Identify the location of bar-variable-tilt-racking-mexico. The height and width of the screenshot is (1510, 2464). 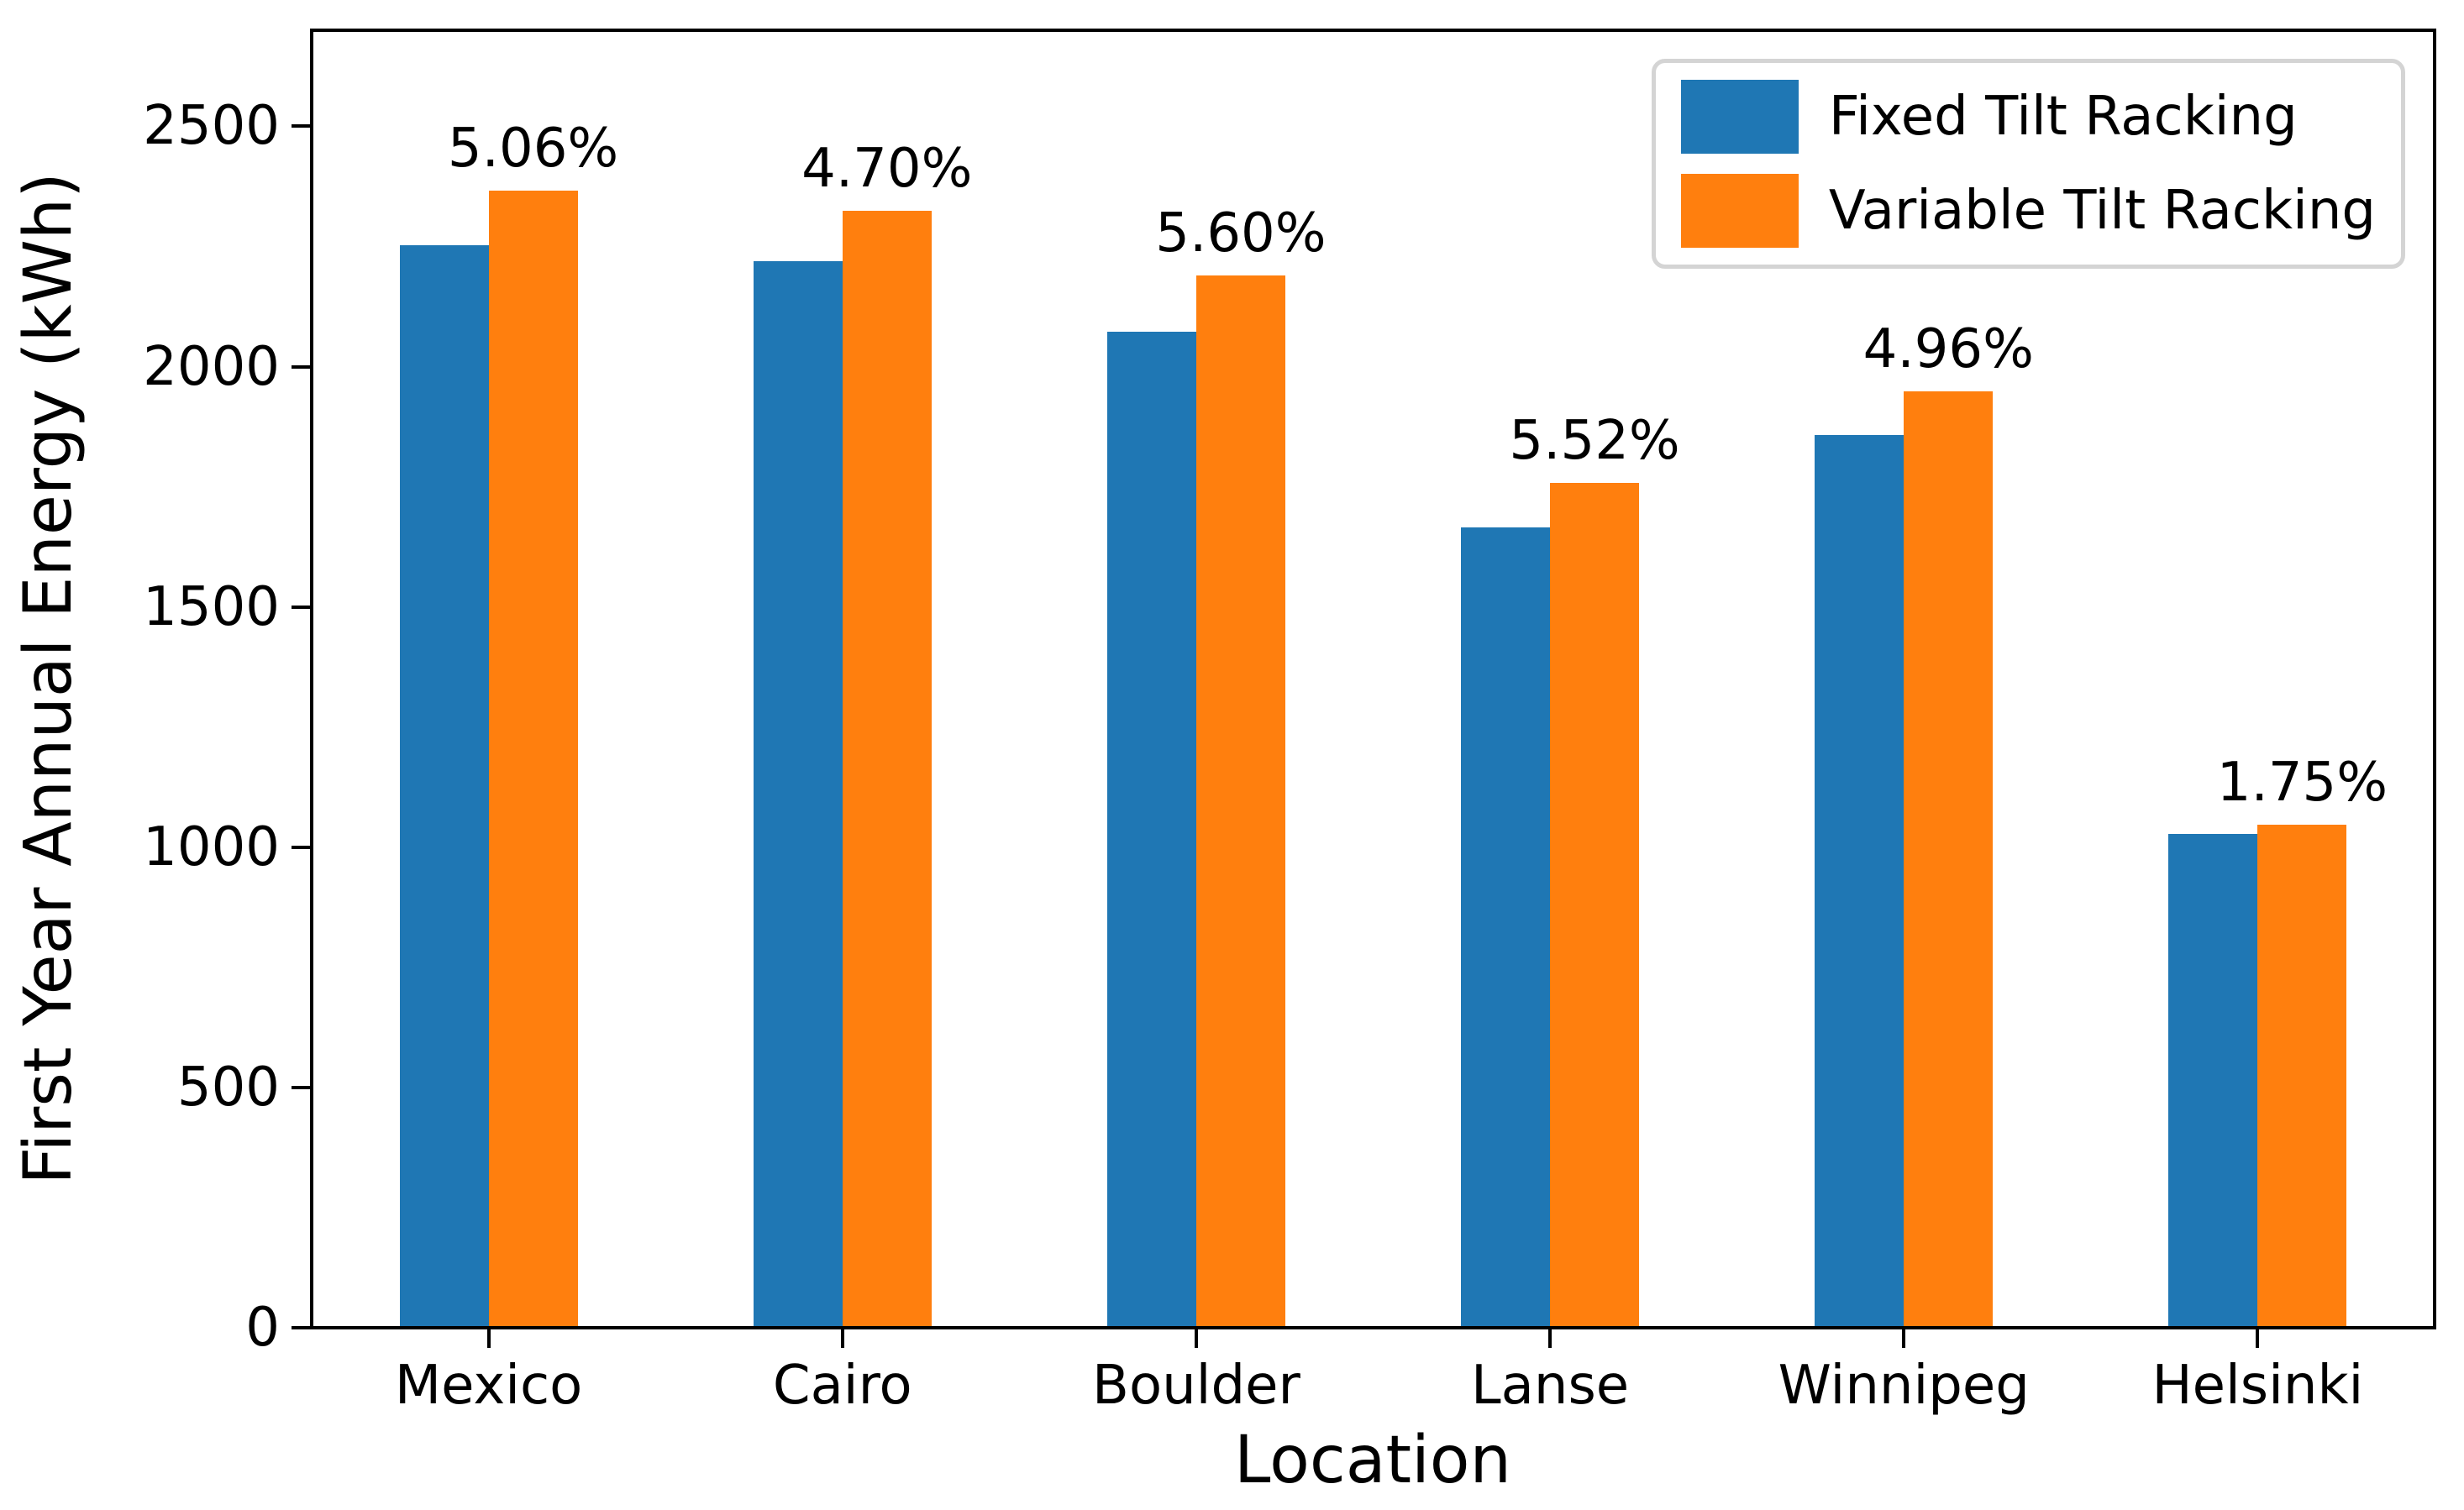
(533, 759).